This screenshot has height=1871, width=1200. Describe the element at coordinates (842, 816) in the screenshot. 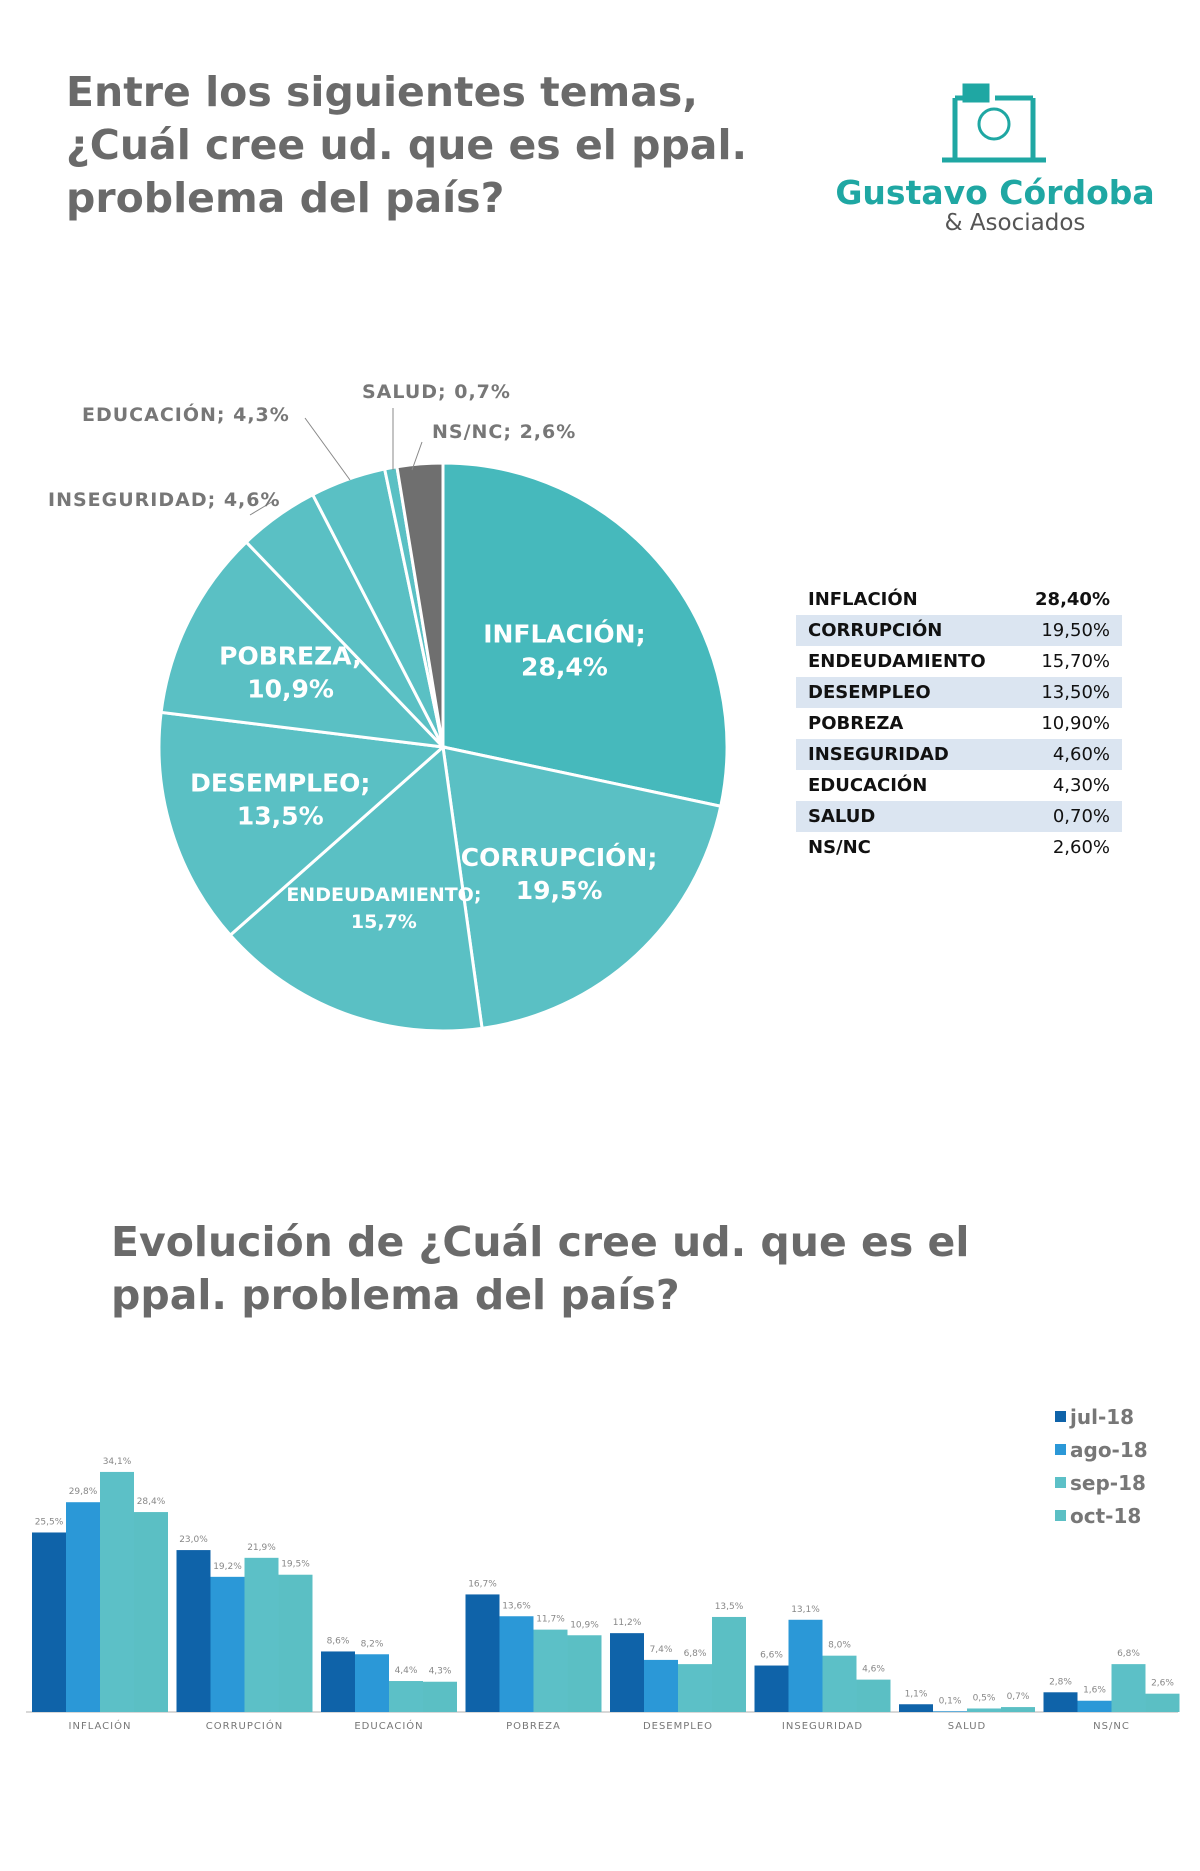

I see `table-label: SALUD` at that location.